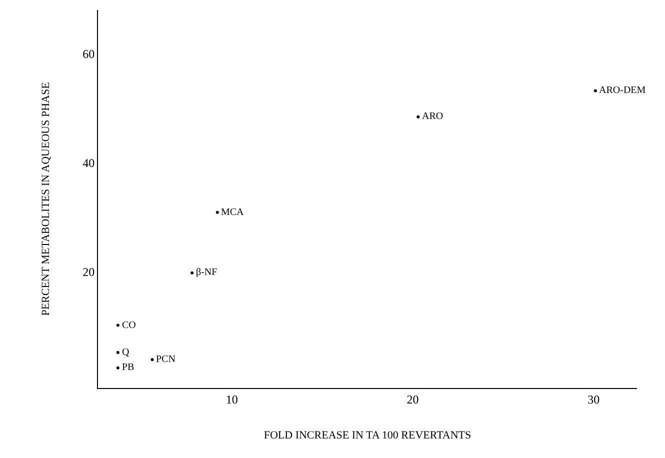  What do you see at coordinates (232, 399) in the screenshot?
I see `x-tick-label: 10` at bounding box center [232, 399].